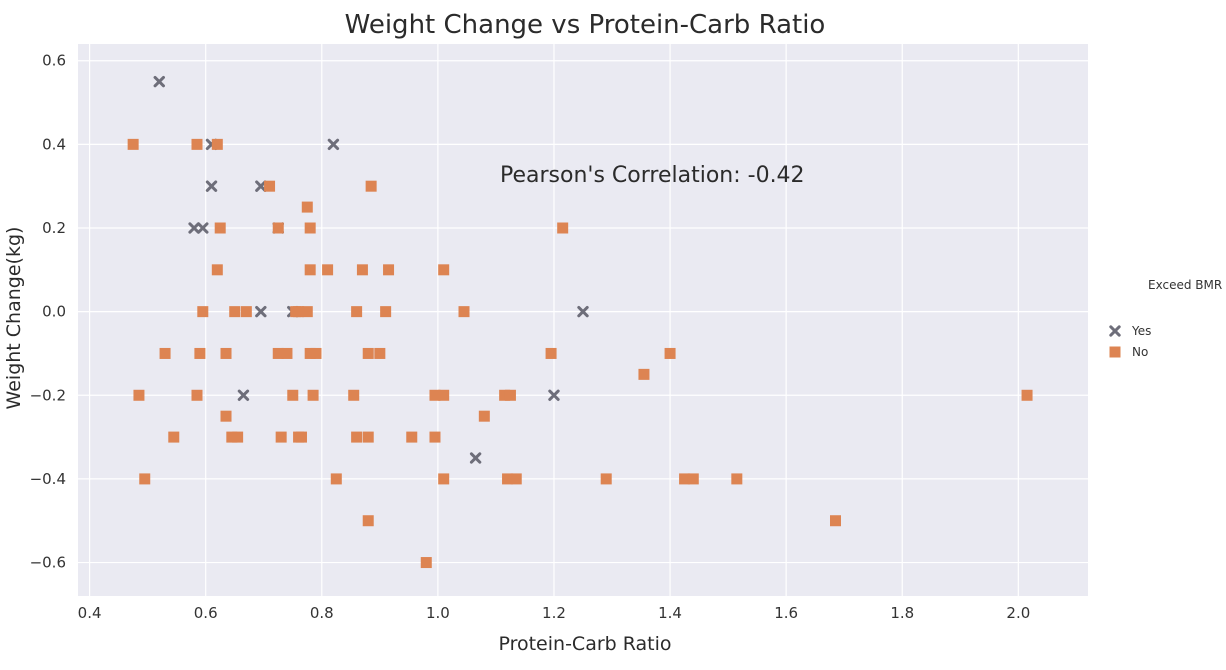 Image resolution: width=1226 pixels, height=670 pixels. What do you see at coordinates (1140, 352) in the screenshot?
I see `legend-label-no: No` at bounding box center [1140, 352].